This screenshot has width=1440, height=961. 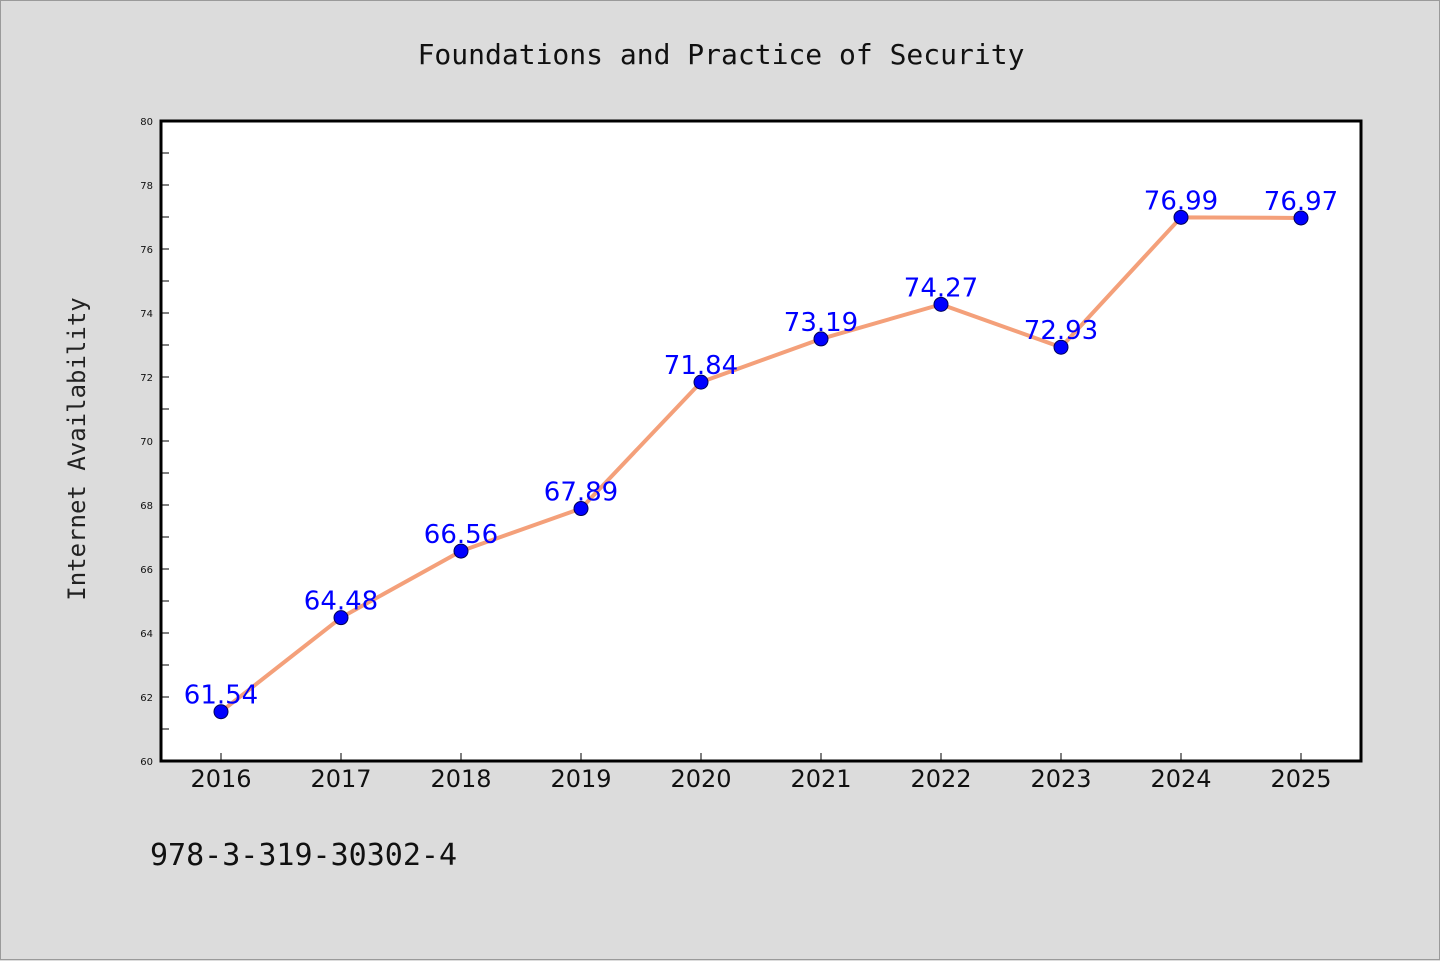 I want to click on y-tick-label: 66, so click(x=146, y=570).